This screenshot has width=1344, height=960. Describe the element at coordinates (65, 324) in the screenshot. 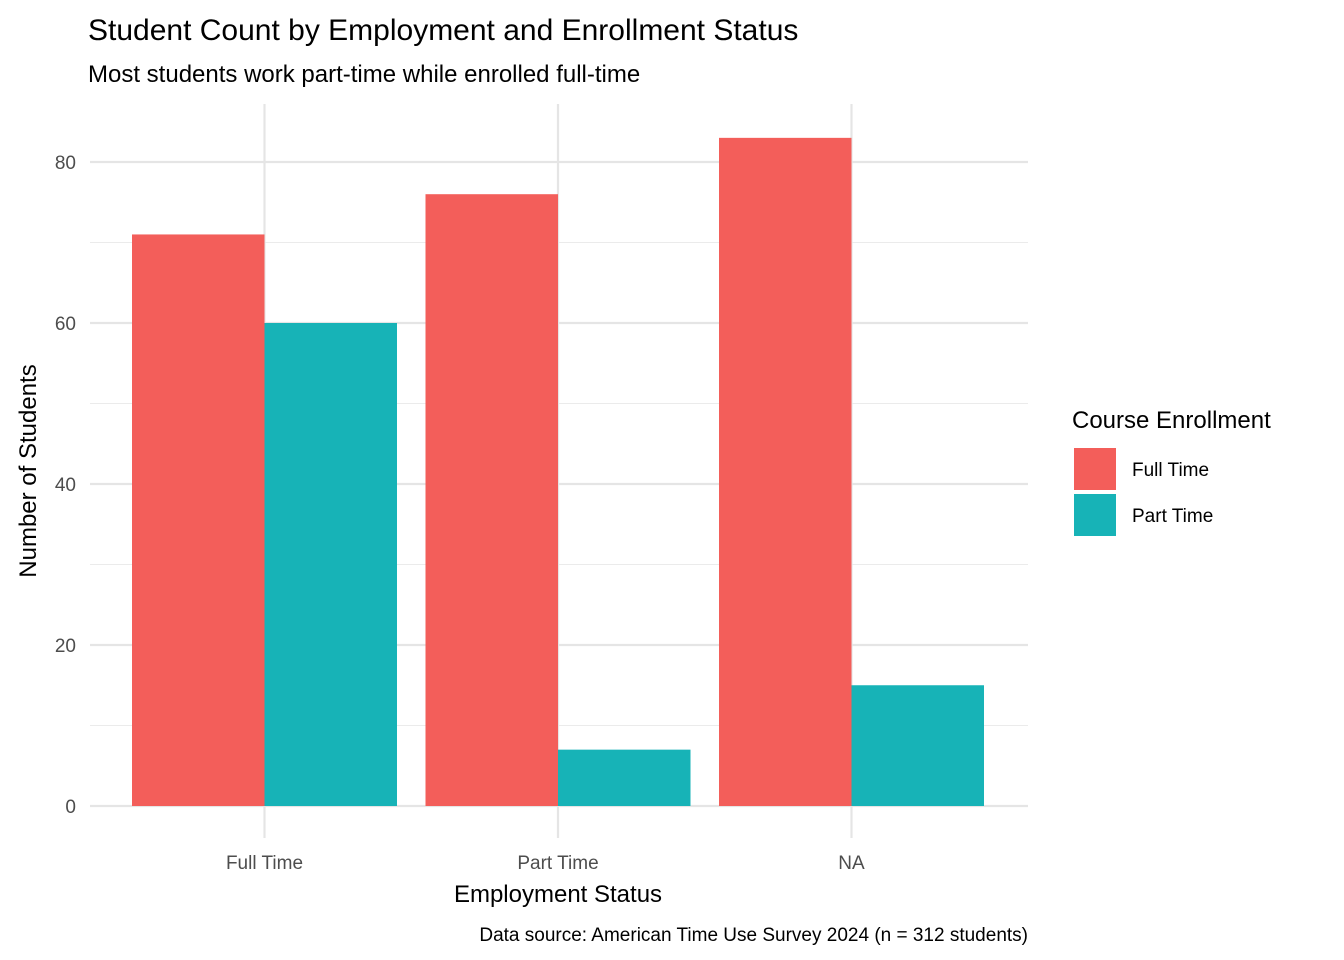

I see `y-tick-label: 60` at that location.